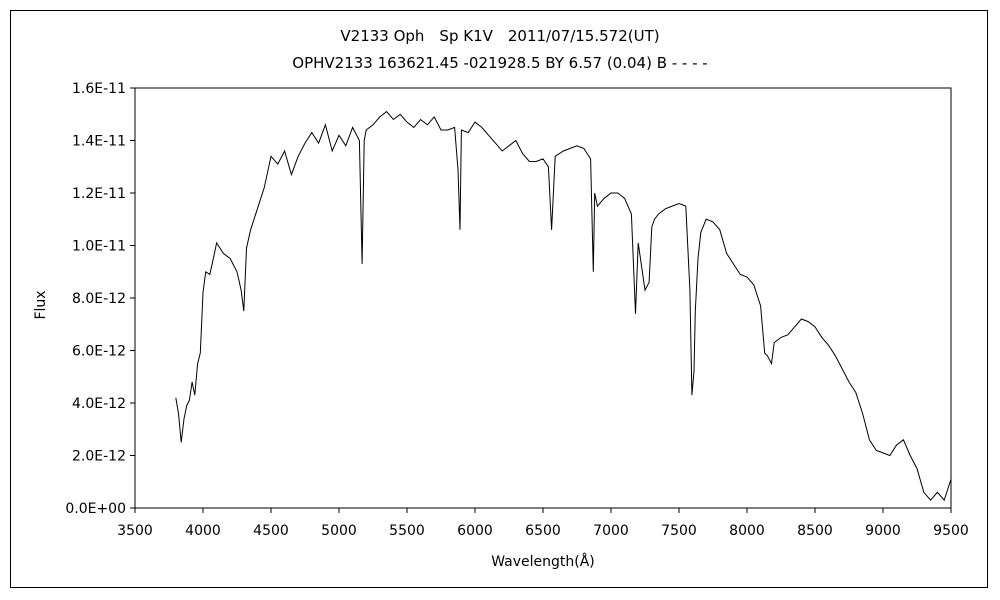  What do you see at coordinates (747, 531) in the screenshot?
I see `x-tick-label: 8000` at bounding box center [747, 531].